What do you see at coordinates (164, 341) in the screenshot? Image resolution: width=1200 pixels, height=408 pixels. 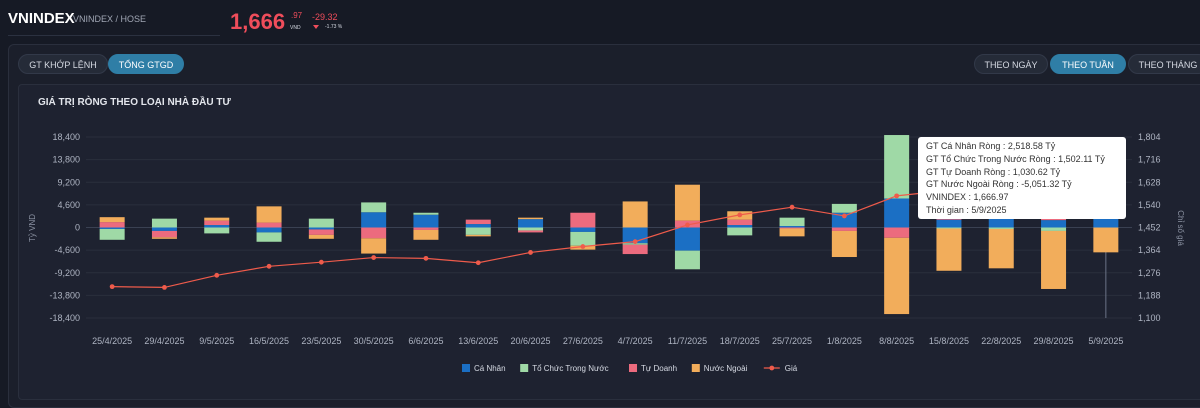 I see `x-tick-label: 29/4/2025` at bounding box center [164, 341].